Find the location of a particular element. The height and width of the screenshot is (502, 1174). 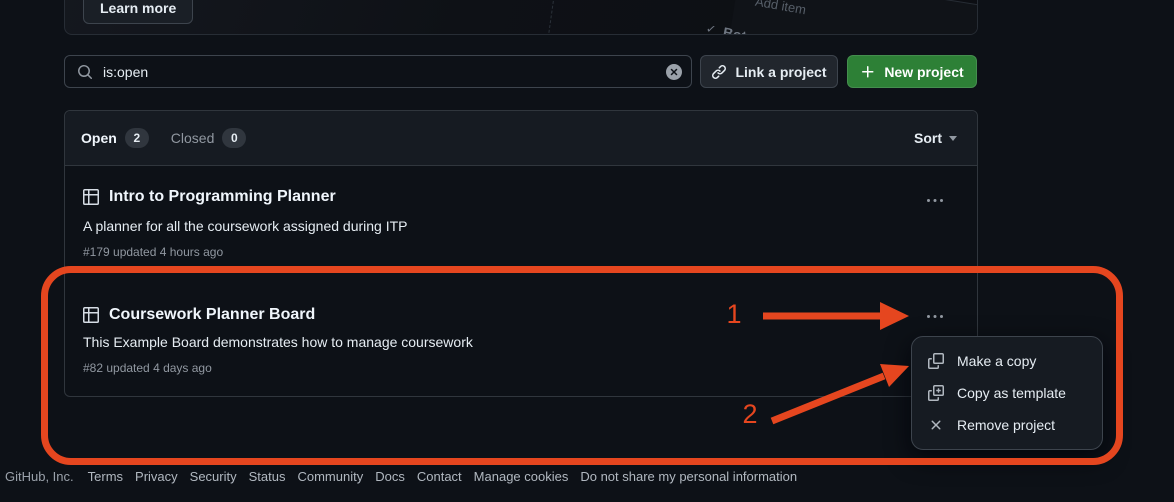

search-icon is located at coordinates (85, 72).